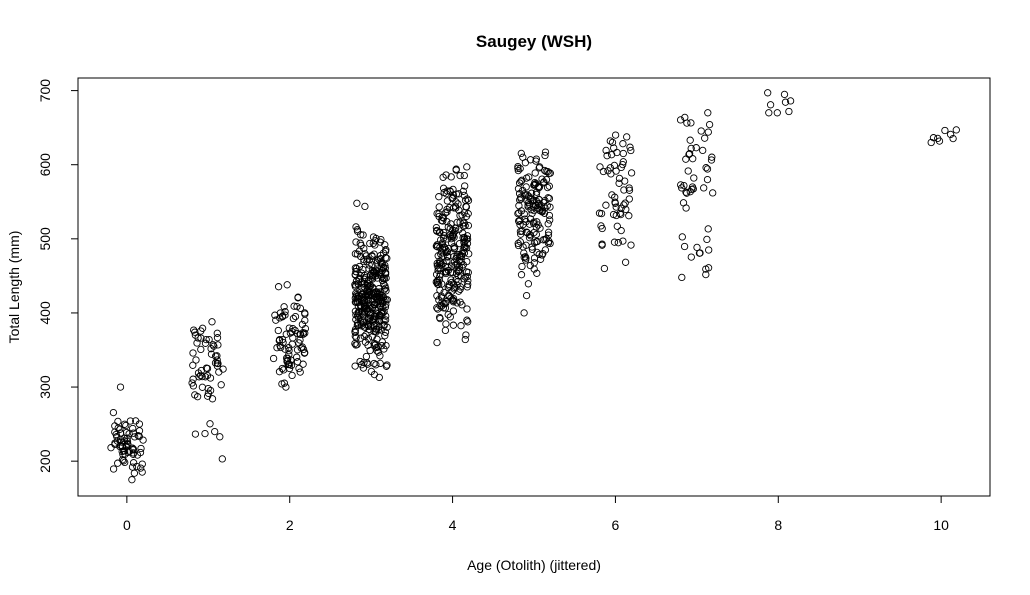 Image resolution: width=1030 pixels, height=595 pixels. Describe the element at coordinates (45, 239) in the screenshot. I see `y-tick-label: 500` at that location.